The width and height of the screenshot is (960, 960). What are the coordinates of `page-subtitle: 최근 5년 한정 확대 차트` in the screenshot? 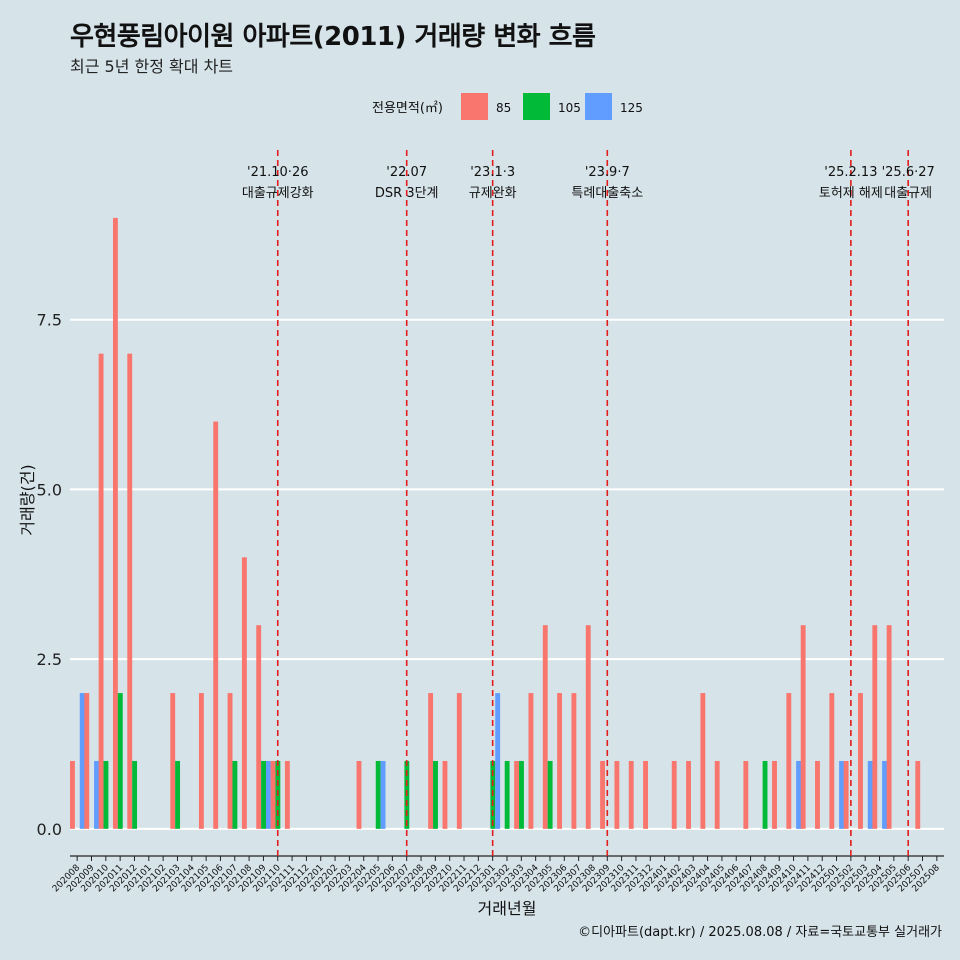 It's located at (152, 66).